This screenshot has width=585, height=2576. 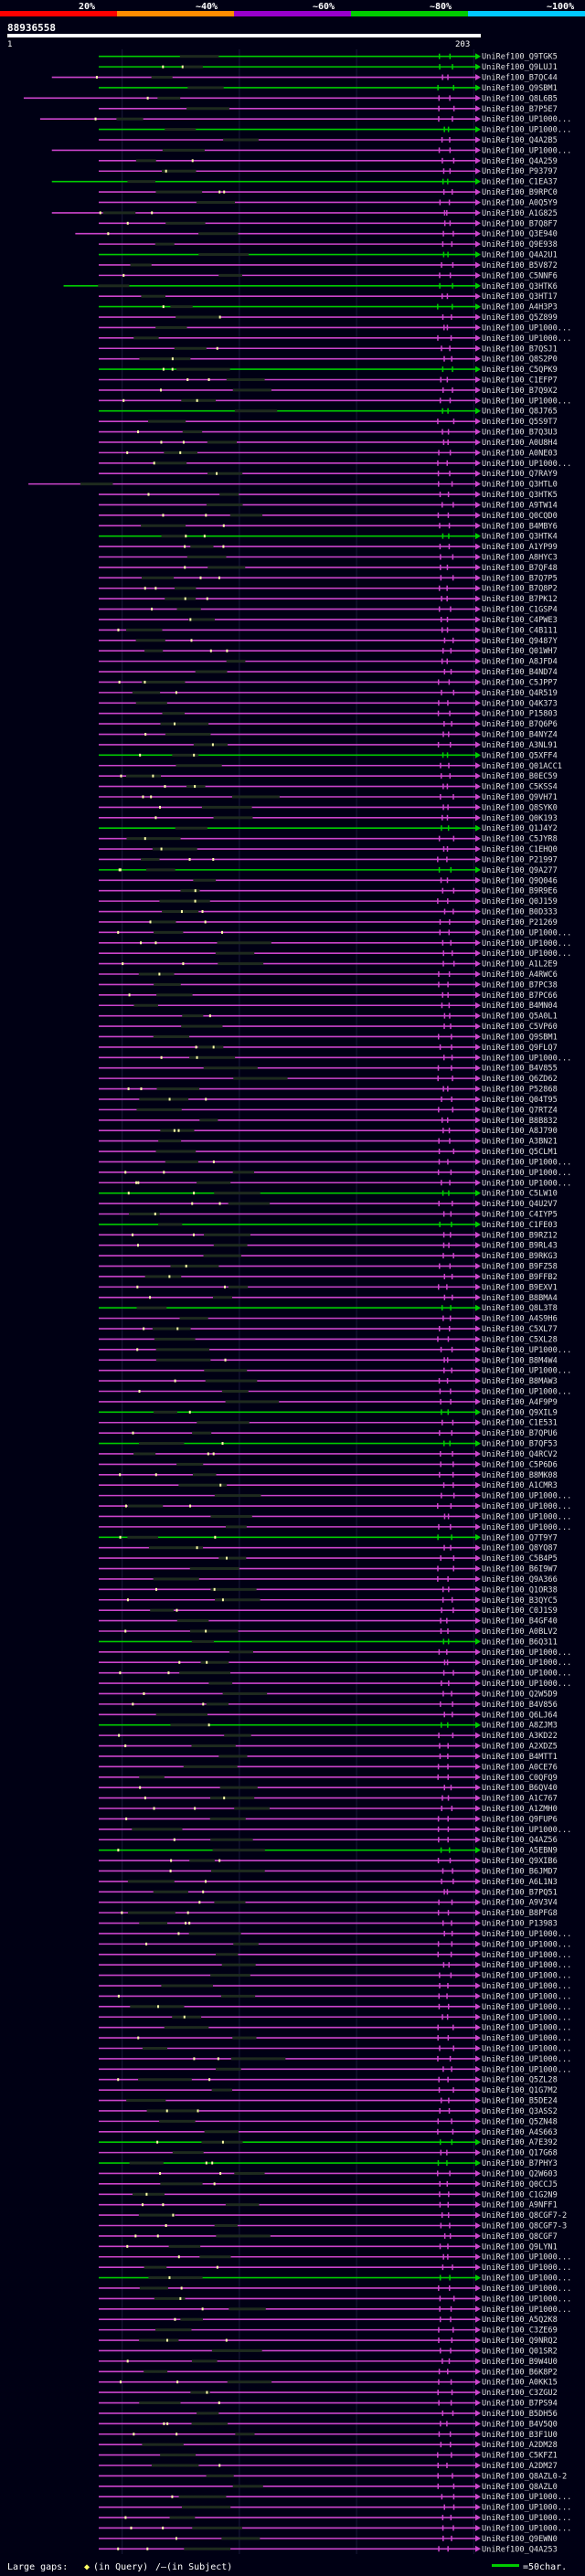 What do you see at coordinates (520, 1903) in the screenshot?
I see `hit-label: UniRef100_A9V3V4` at bounding box center [520, 1903].